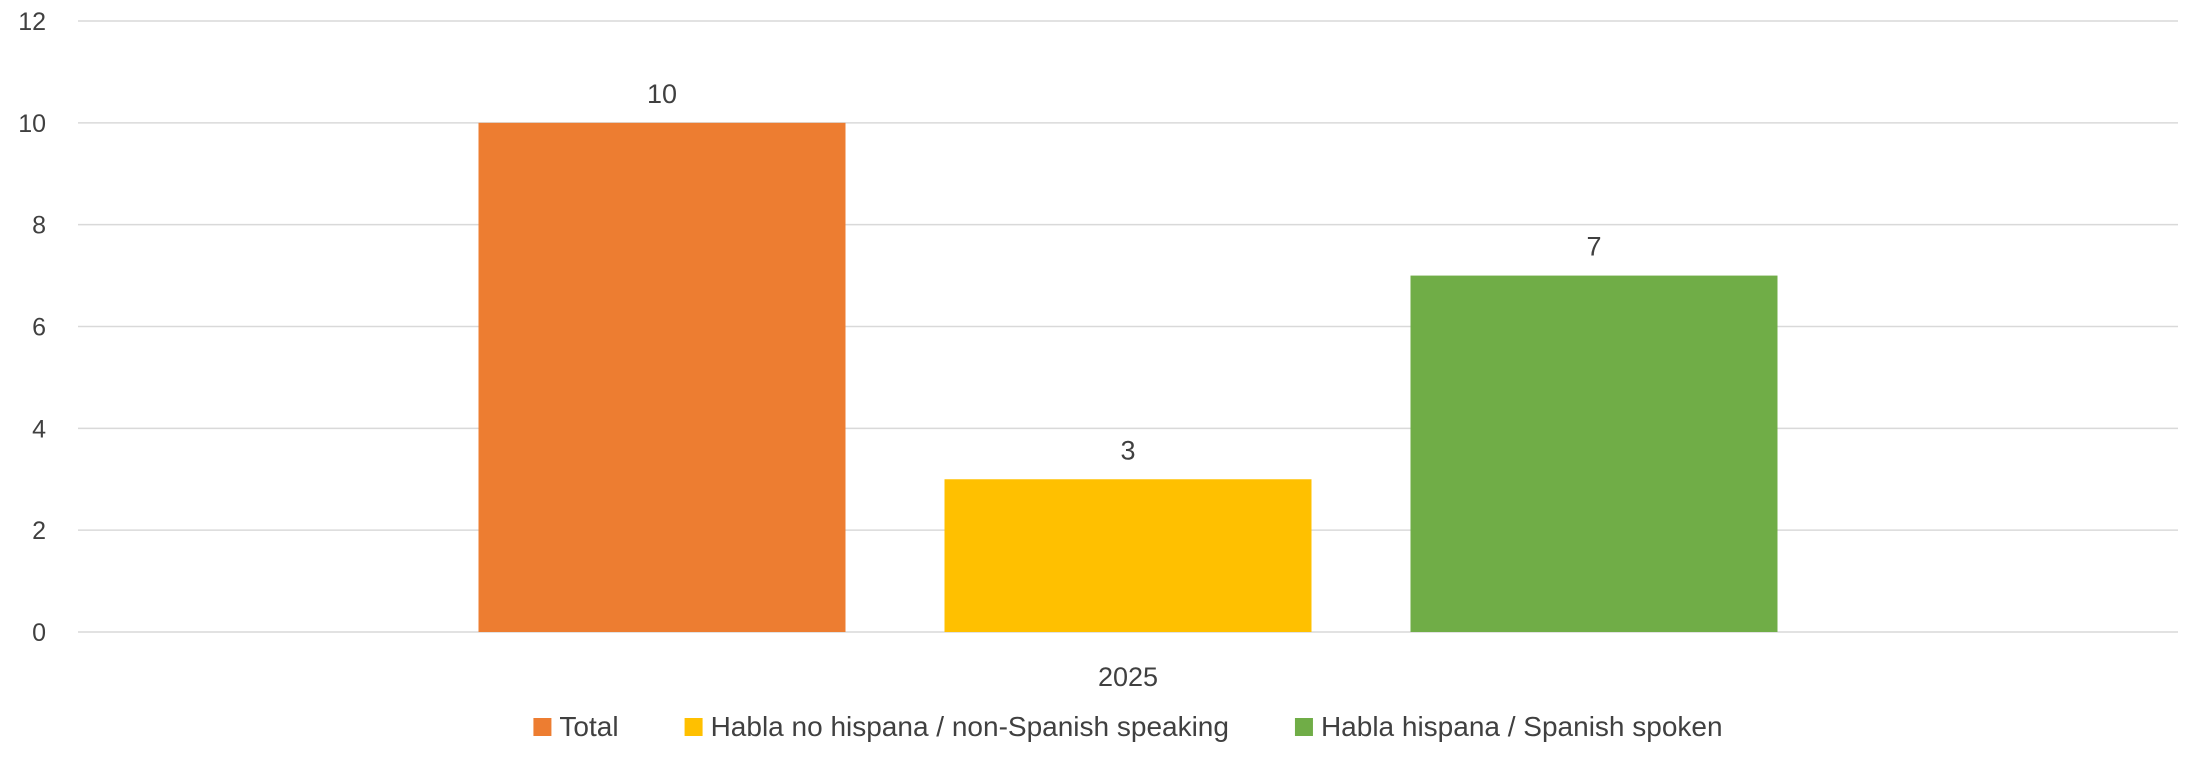  I want to click on x-category-label: 2025, so click(1128, 677).